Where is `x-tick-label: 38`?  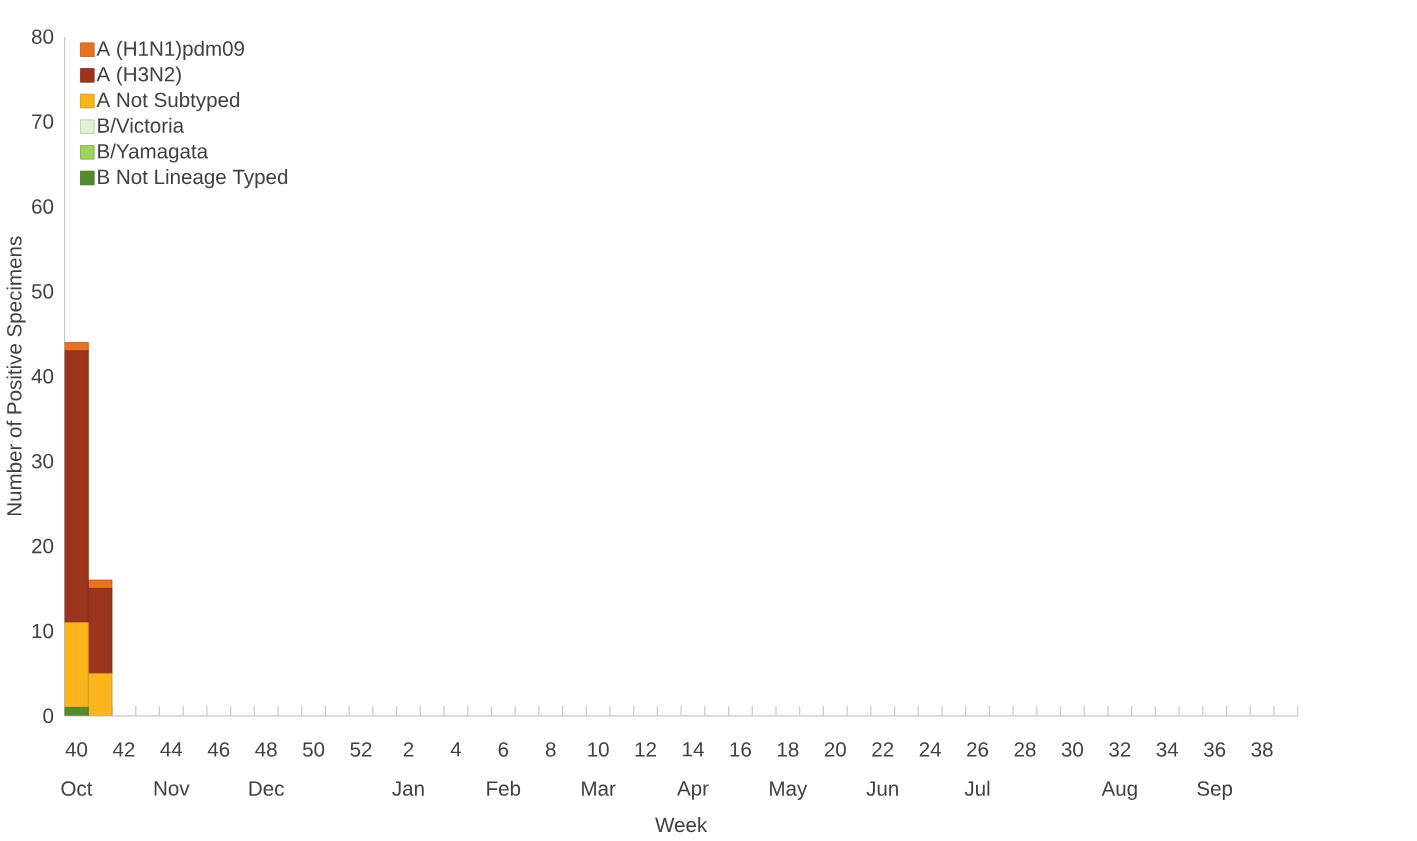
x-tick-label: 38 is located at coordinates (1262, 749).